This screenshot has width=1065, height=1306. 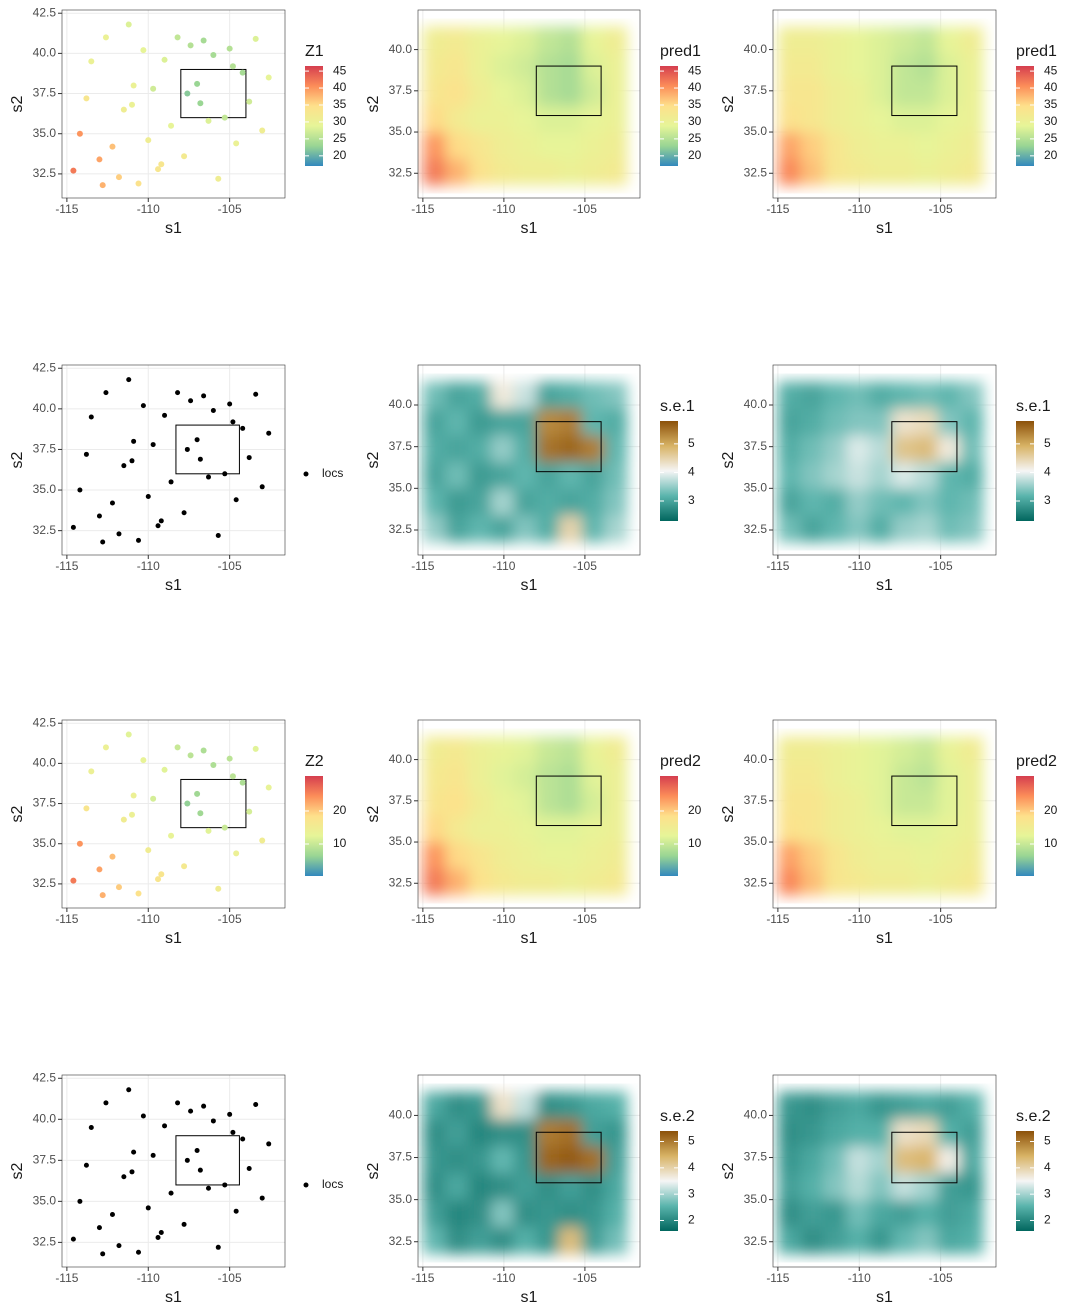 What do you see at coordinates (45, 133) in the screenshot?
I see `y-tick-label: 35.0` at bounding box center [45, 133].